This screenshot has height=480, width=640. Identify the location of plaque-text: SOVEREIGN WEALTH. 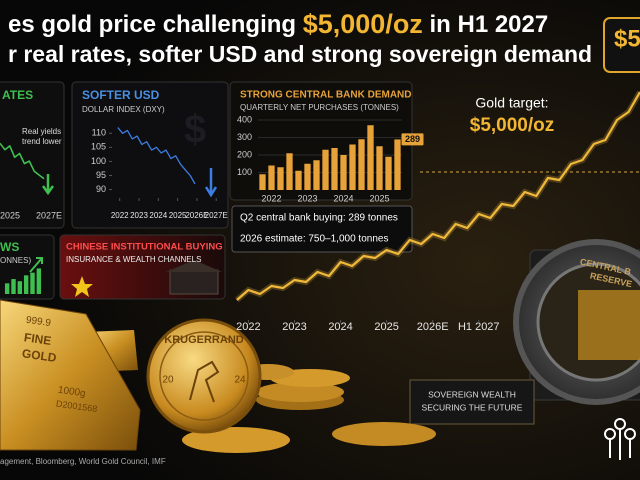
(472, 394).